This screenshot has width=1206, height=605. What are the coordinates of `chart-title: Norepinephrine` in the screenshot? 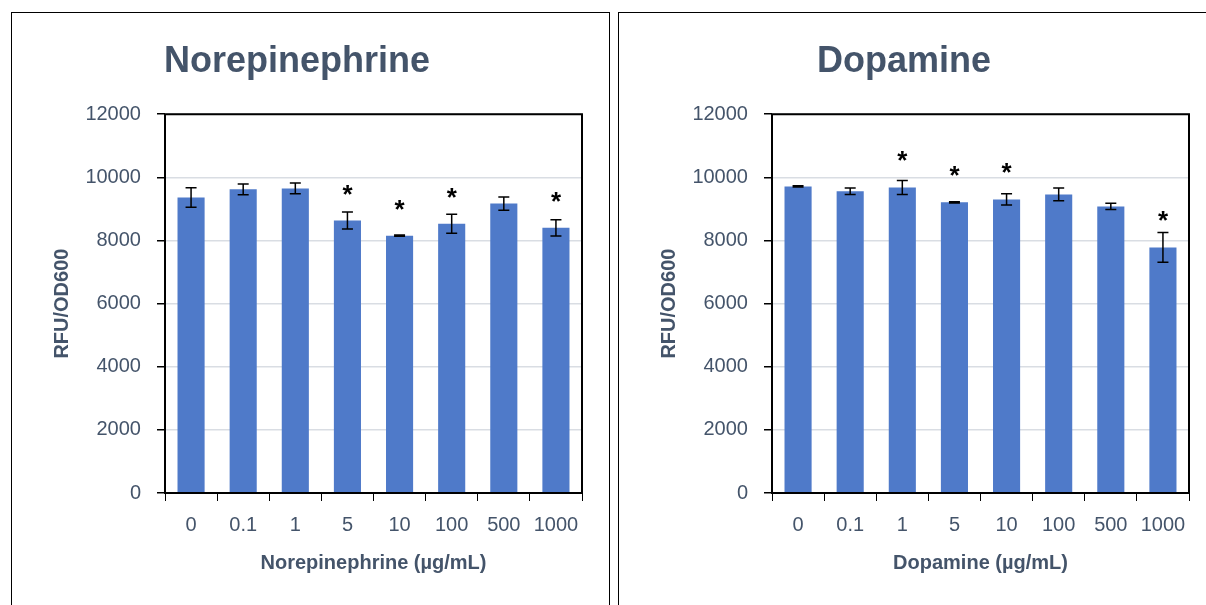 It's located at (297, 59).